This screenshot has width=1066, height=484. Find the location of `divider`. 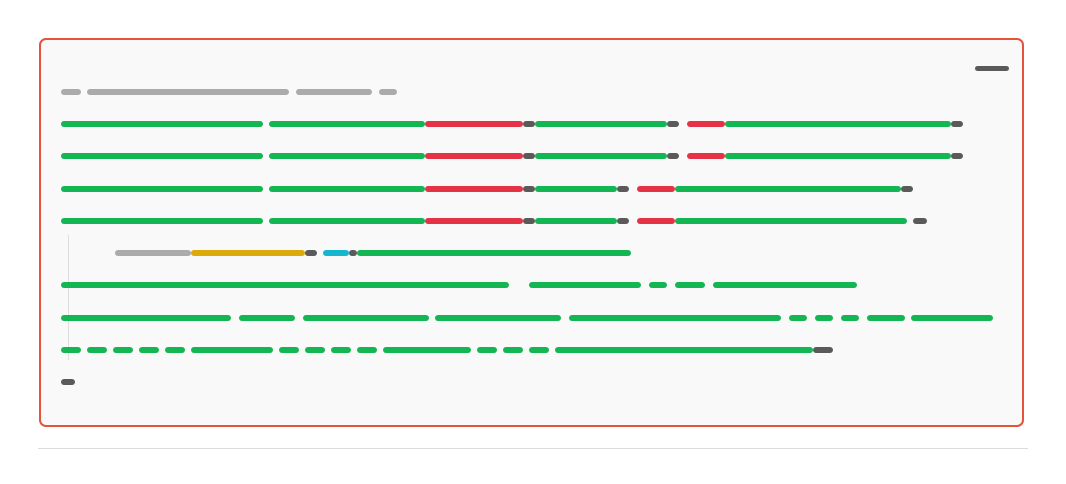

divider is located at coordinates (533, 448).